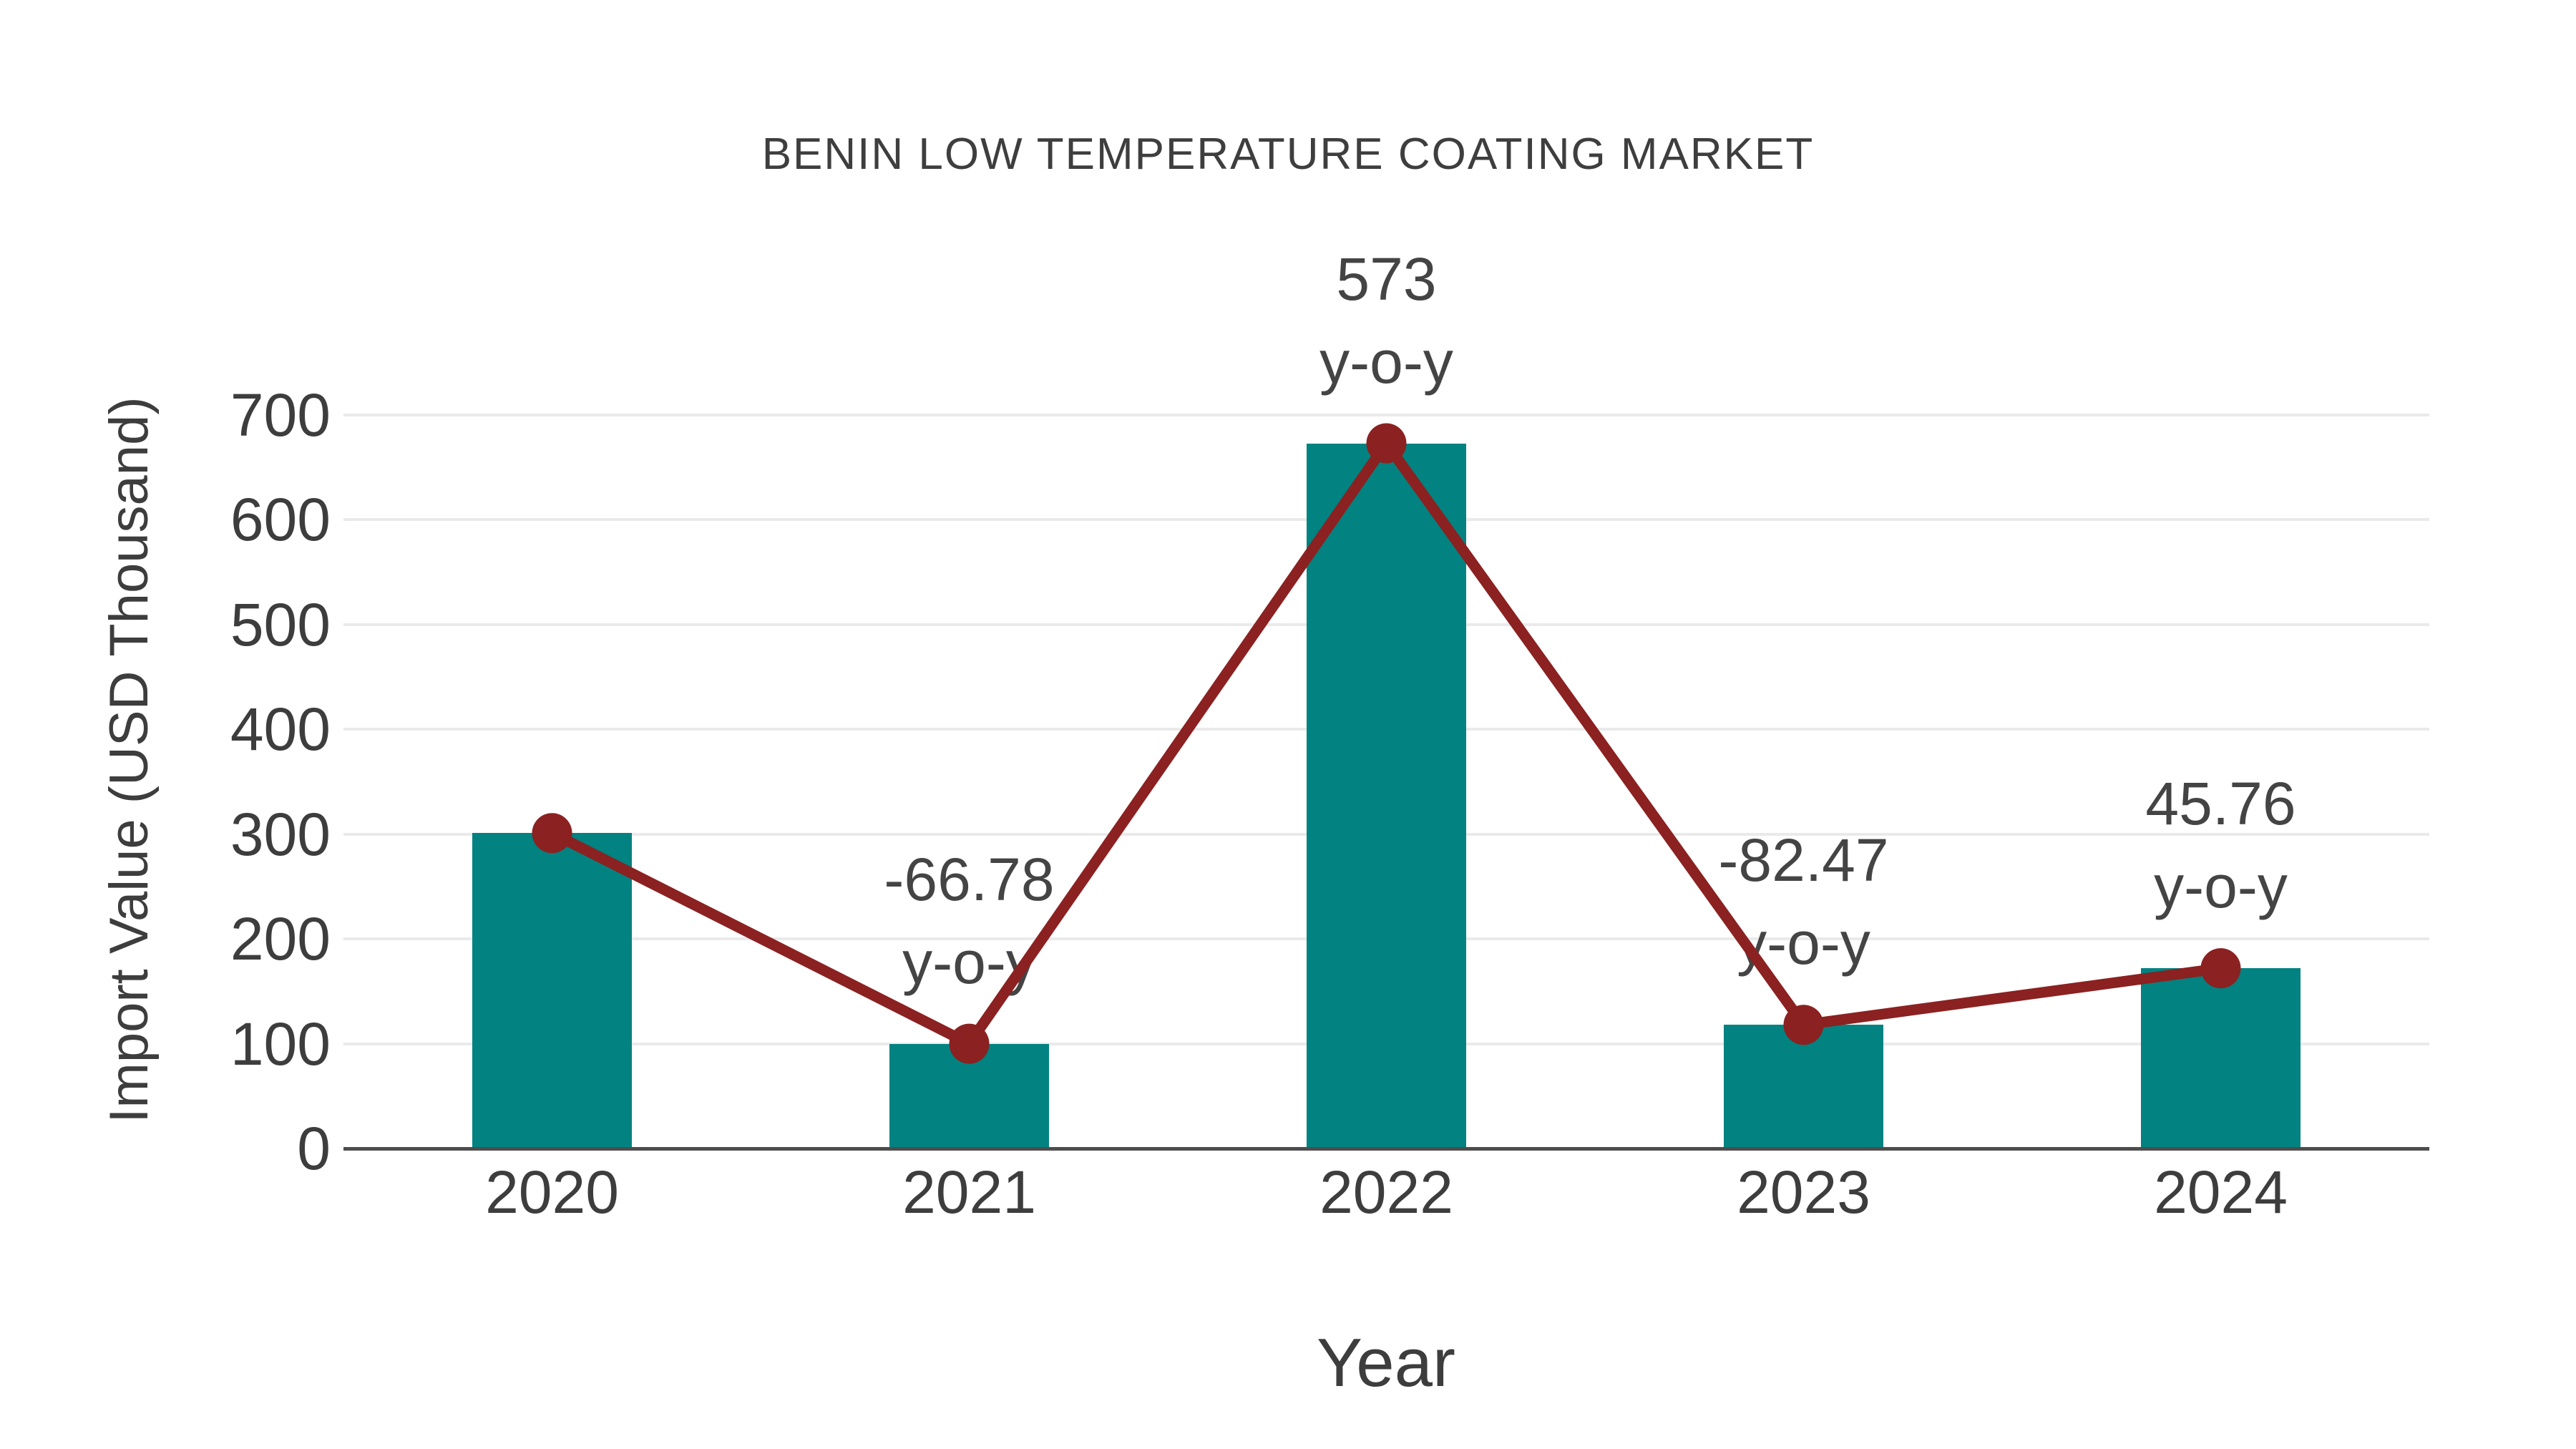 This screenshot has height=1449, width=2576. What do you see at coordinates (2221, 1058) in the screenshot?
I see `bar-2024` at bounding box center [2221, 1058].